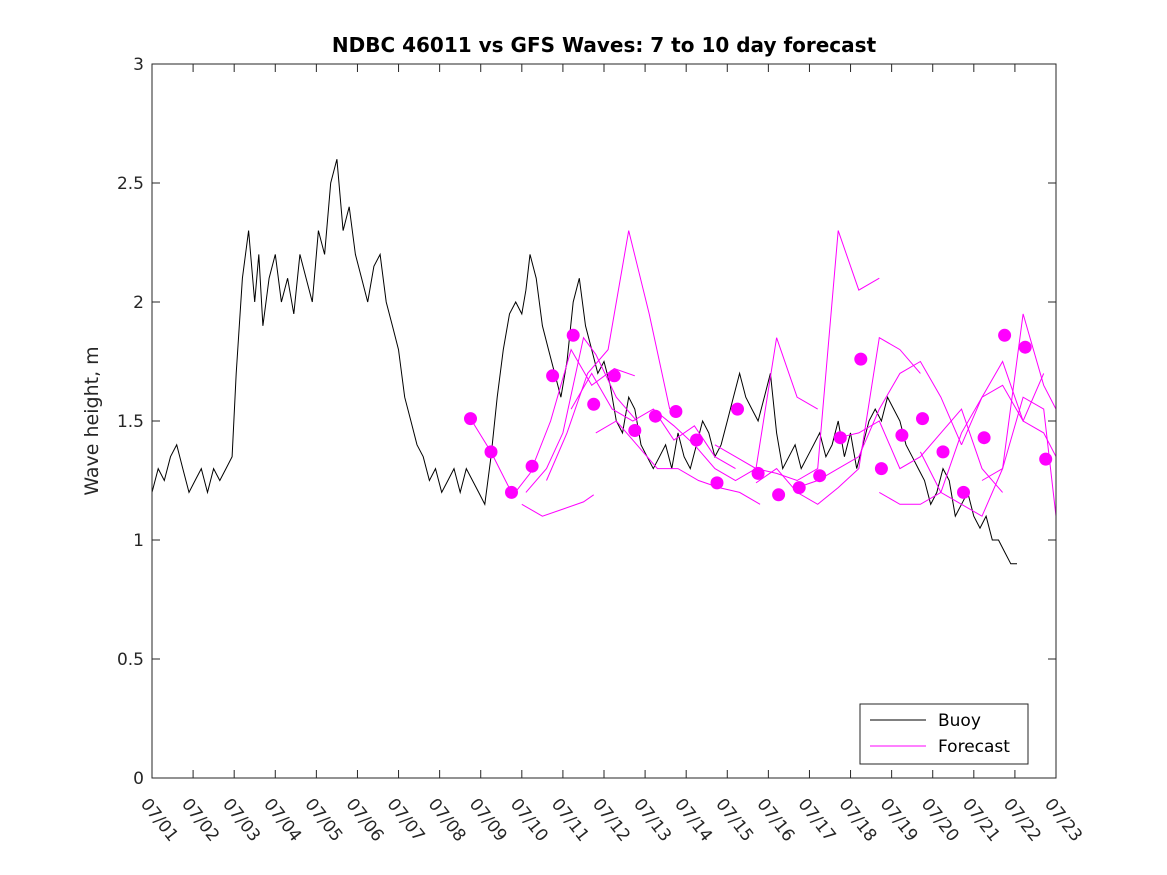 The height and width of the screenshot is (875, 1167). I want to click on y-tick-label: 0, so click(138, 779).